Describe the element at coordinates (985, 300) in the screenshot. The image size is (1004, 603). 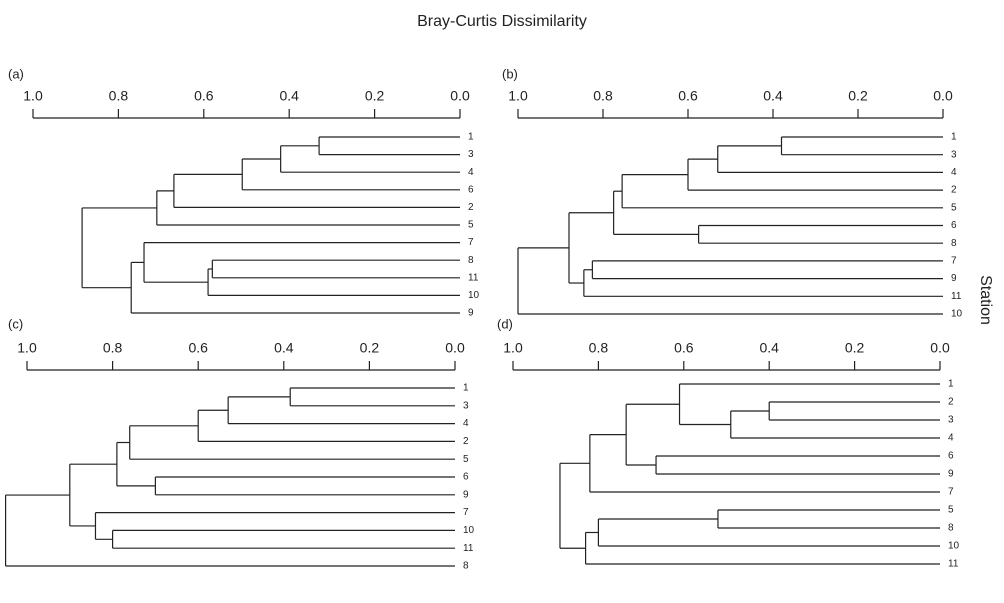
I see `y-axis-label: Station` at that location.